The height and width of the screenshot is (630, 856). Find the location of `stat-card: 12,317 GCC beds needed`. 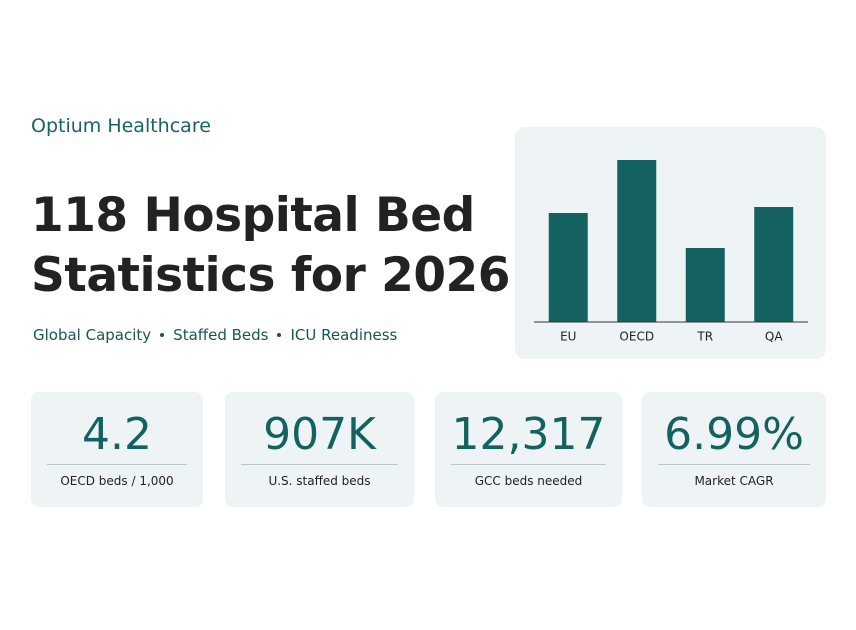

stat-card: 12,317 GCC beds needed is located at coordinates (528, 449).